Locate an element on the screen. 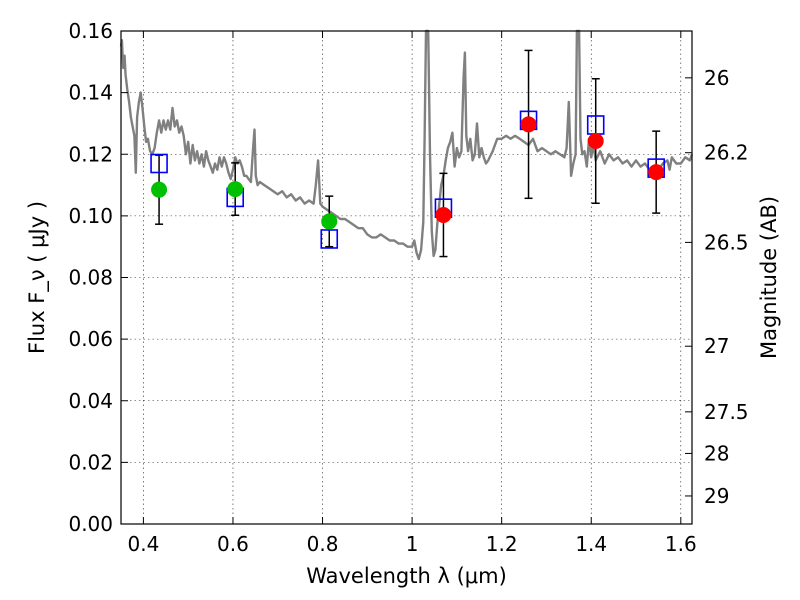  y-tick-label: 0.08 is located at coordinates (90, 278).